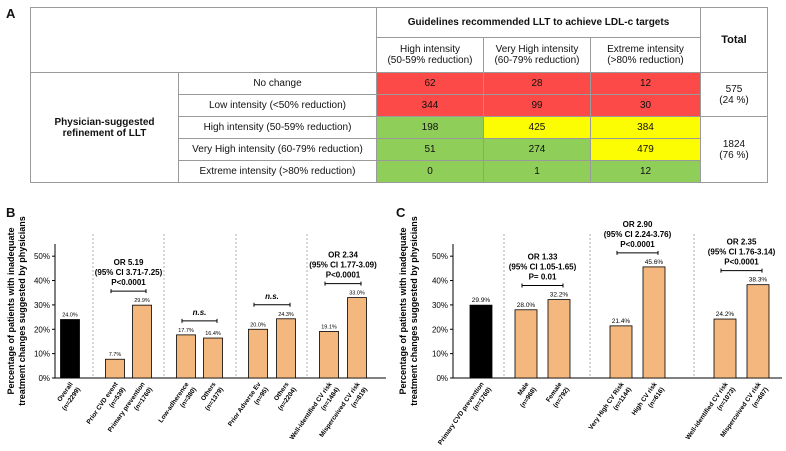 Image resolution: width=786 pixels, height=451 pixels. I want to click on bar-value-label: 24.3%, so click(286, 315).